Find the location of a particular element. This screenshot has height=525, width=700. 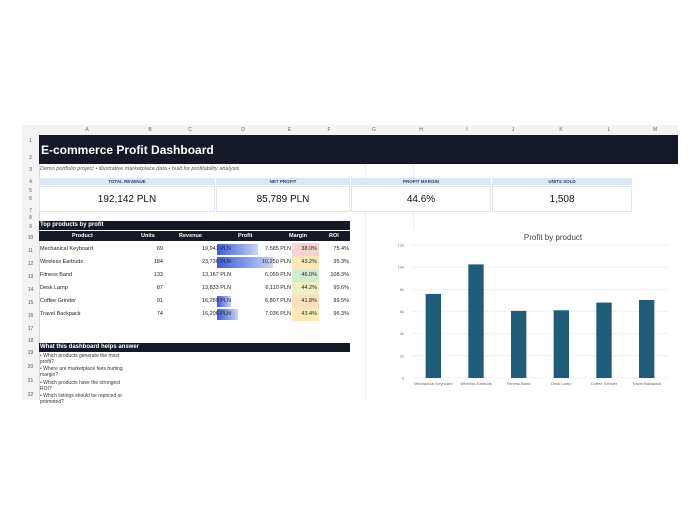

product-cell: Fitness Band is located at coordinates (56, 275).